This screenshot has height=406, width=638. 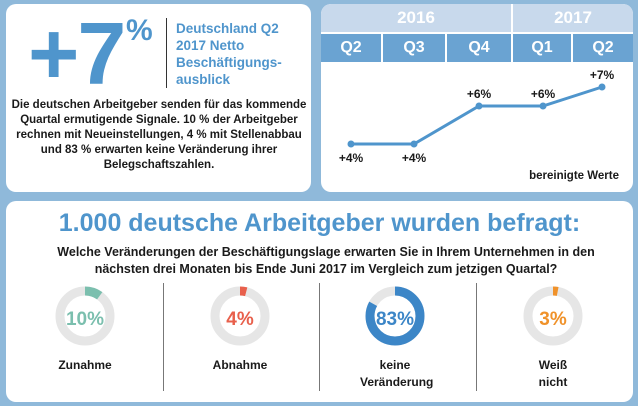 What do you see at coordinates (85, 319) in the screenshot?
I see `donut-percent: 10%` at bounding box center [85, 319].